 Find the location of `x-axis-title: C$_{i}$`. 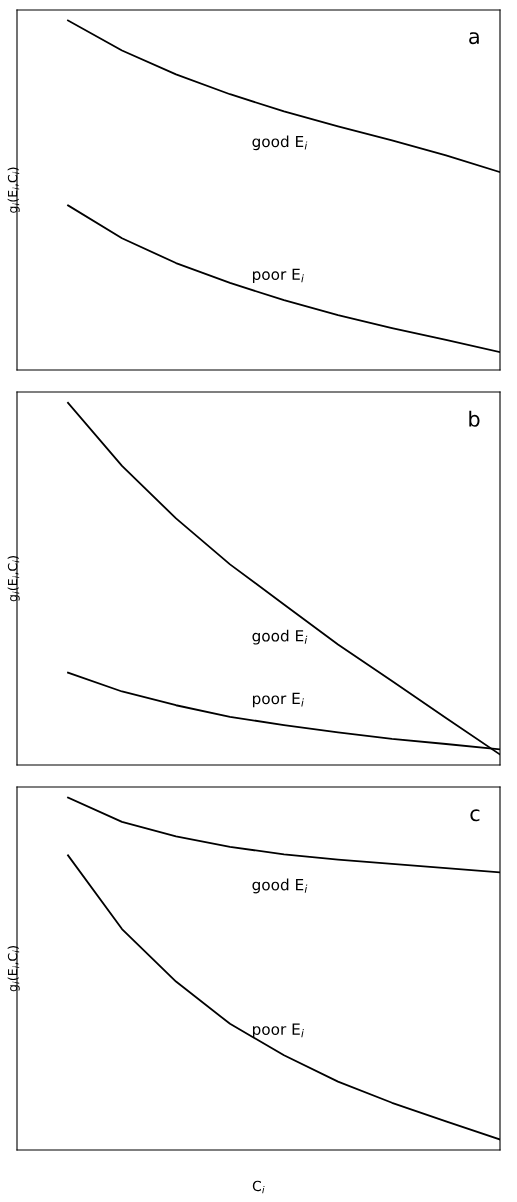

x-axis-title: C$_{i}$ is located at coordinates (258, 1187).